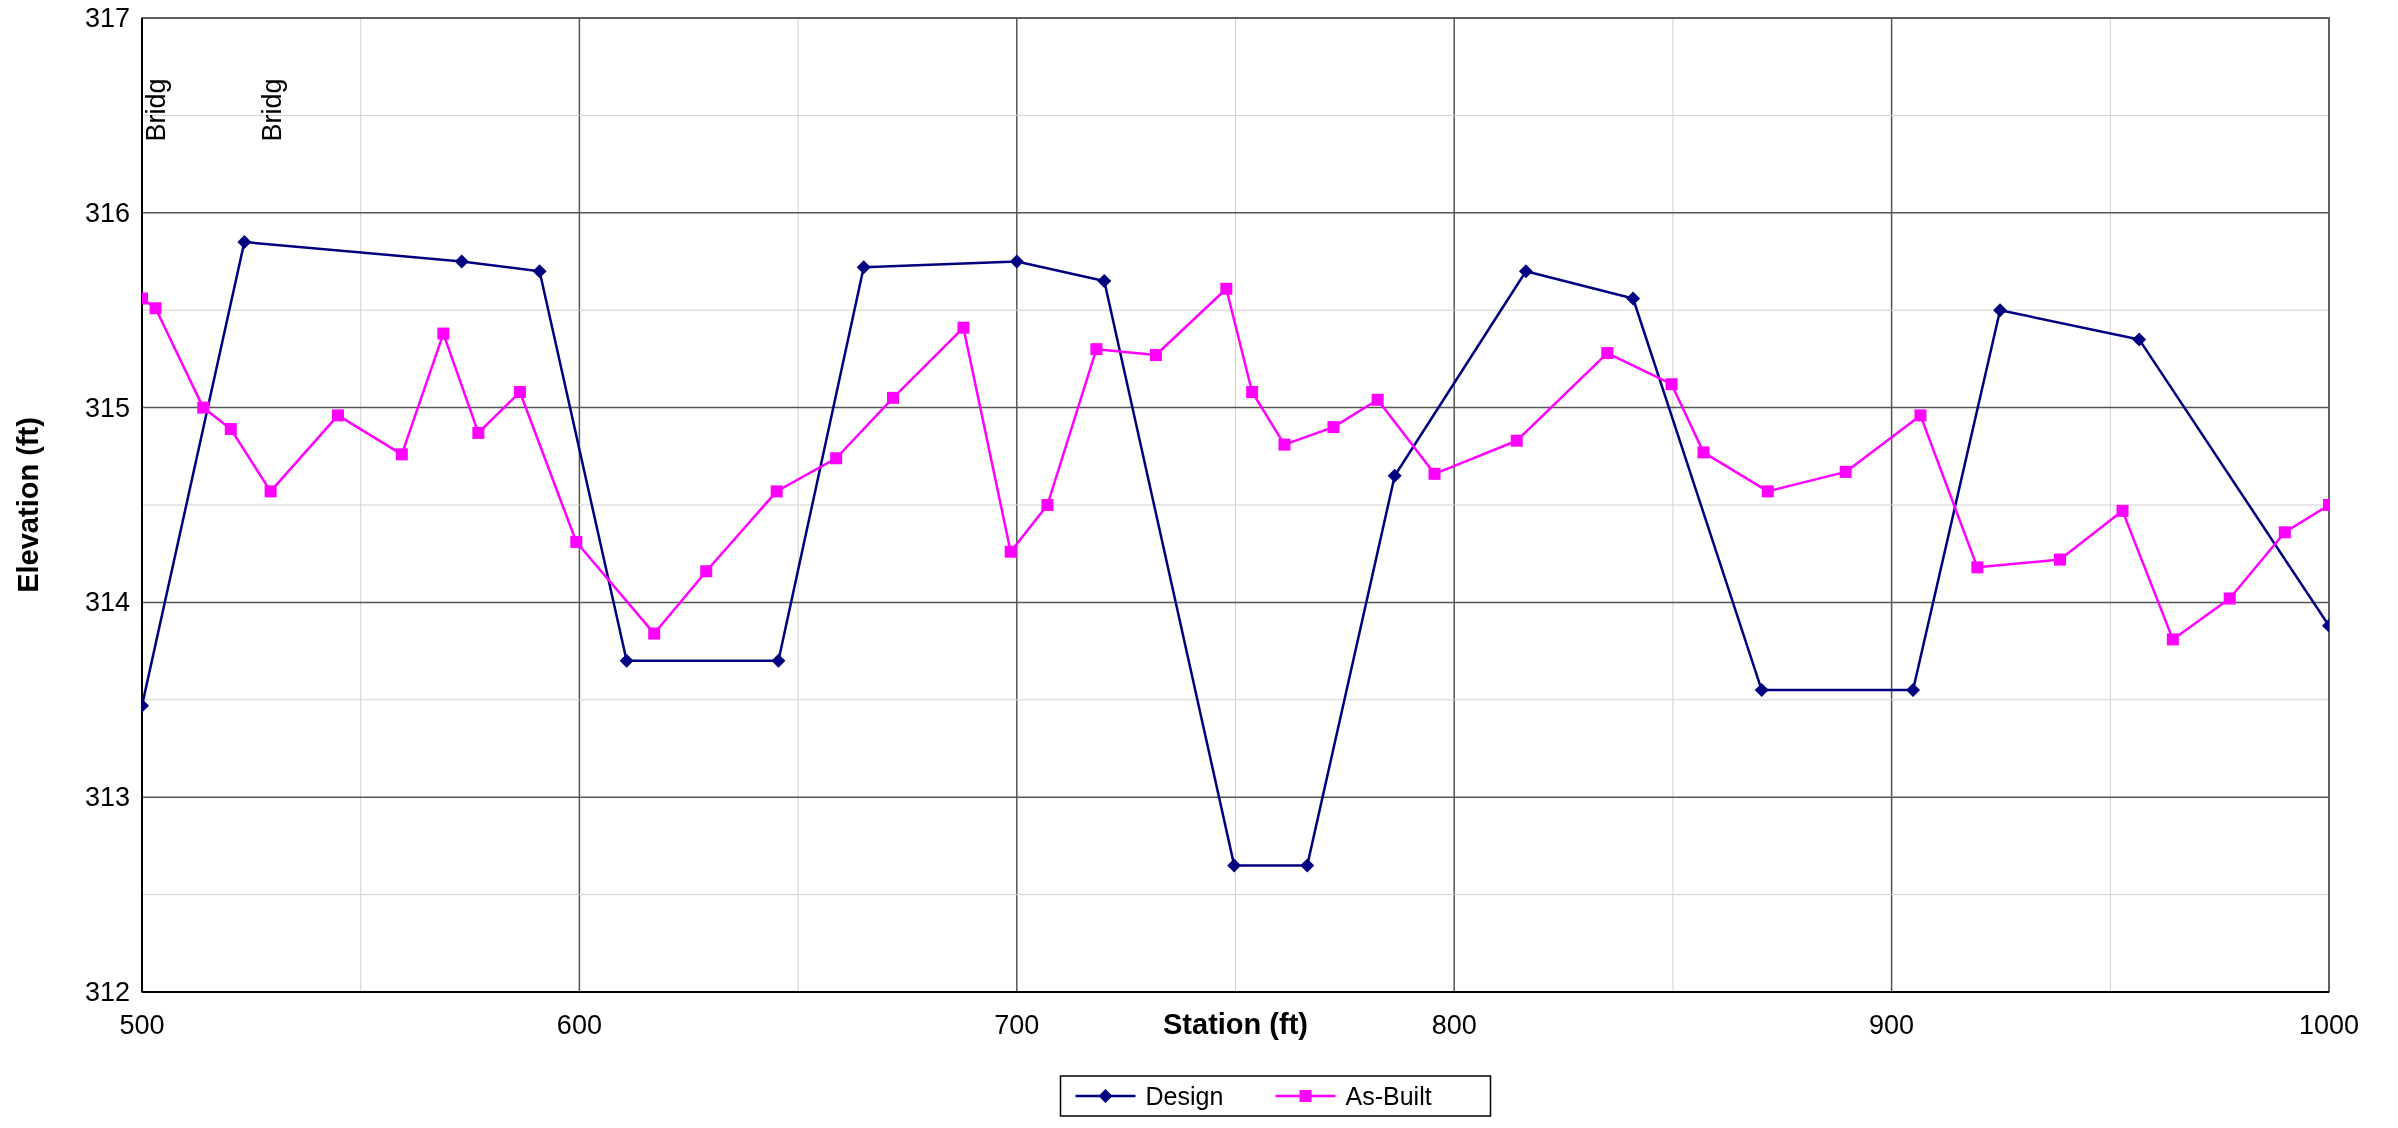 The image size is (2398, 1128). Describe the element at coordinates (107, 797) in the screenshot. I see `y-tick-label: 313` at that location.